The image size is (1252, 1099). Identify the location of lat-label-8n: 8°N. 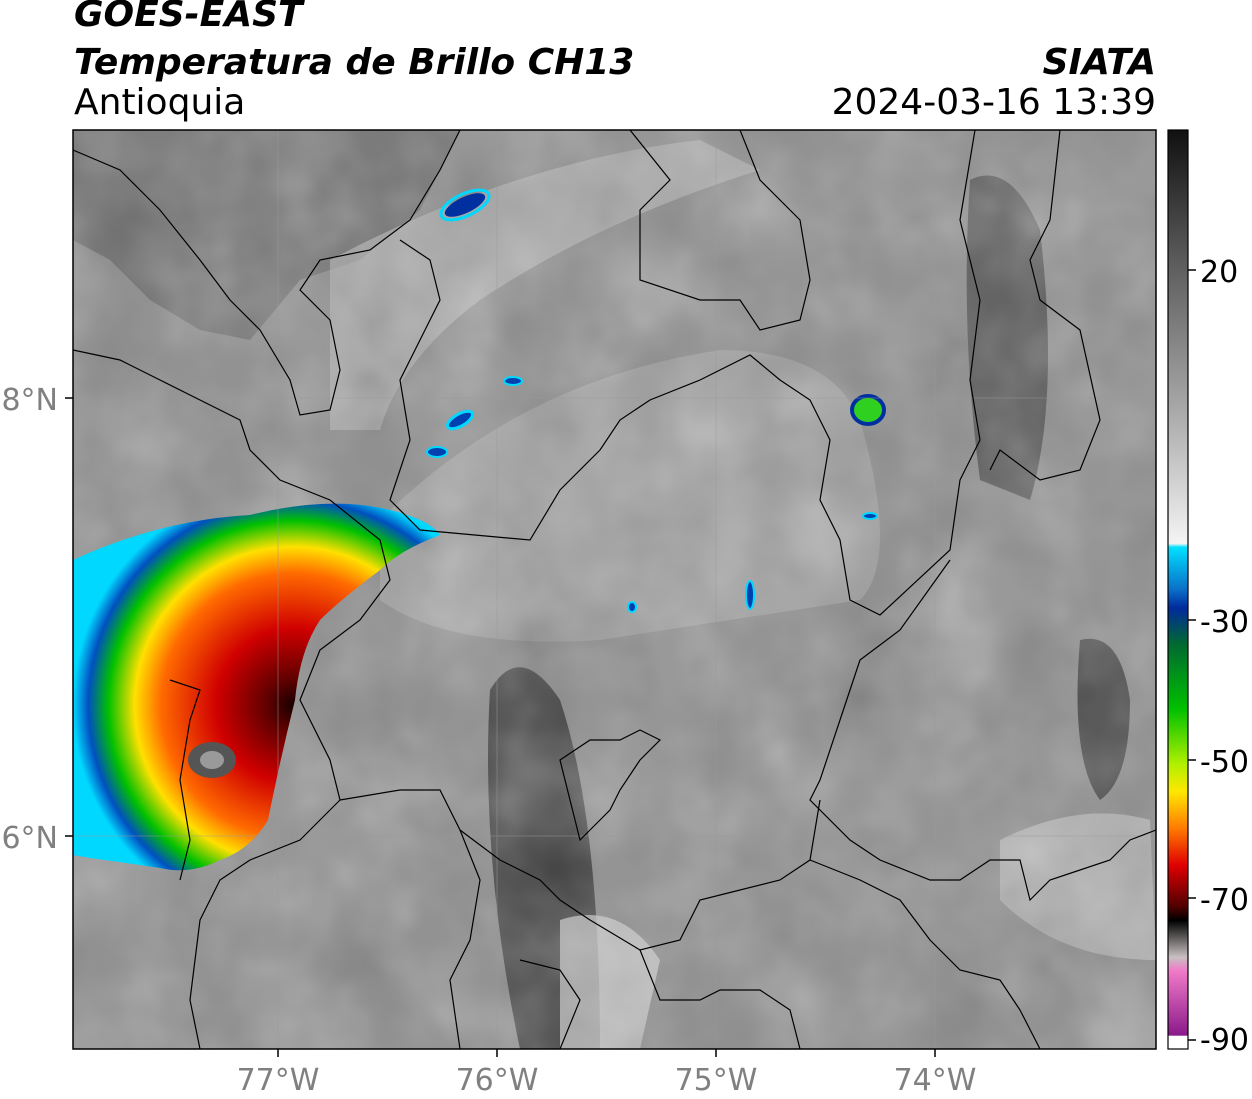
(29, 400).